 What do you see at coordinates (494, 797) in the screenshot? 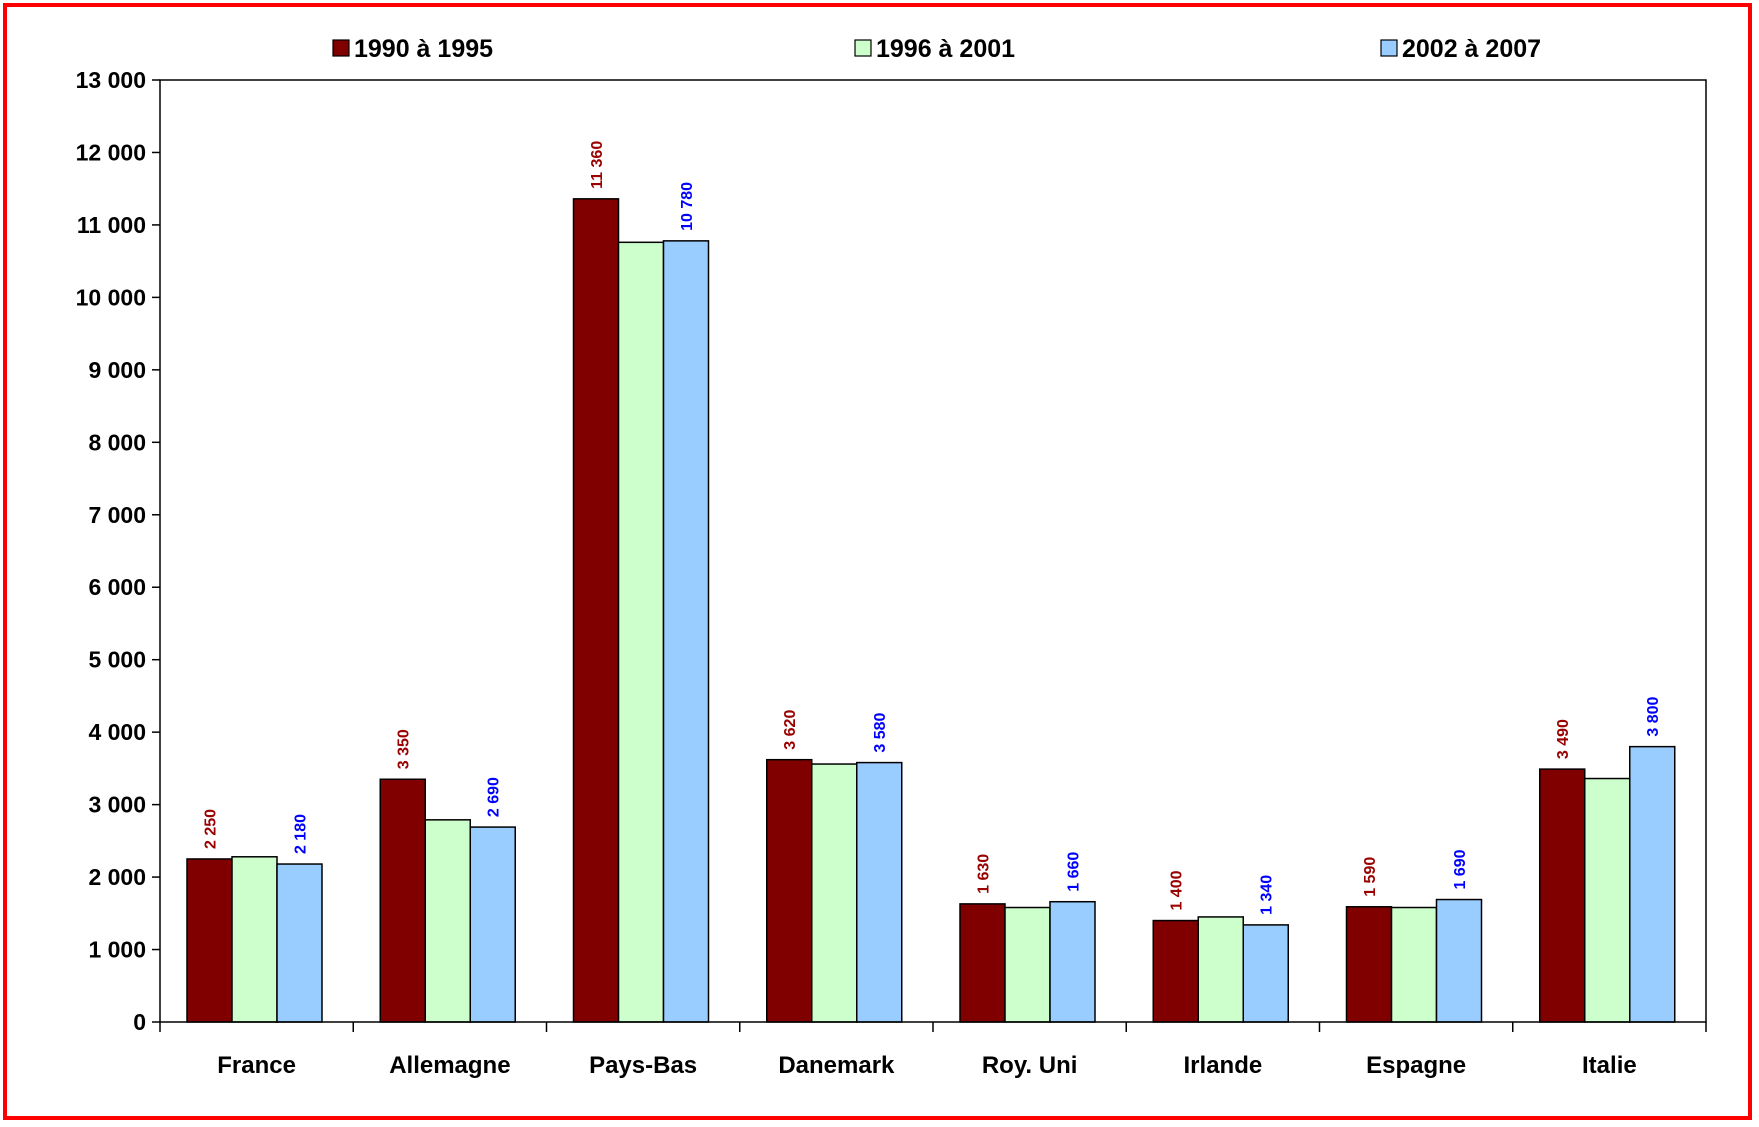
I see `data-label: 2 690` at bounding box center [494, 797].